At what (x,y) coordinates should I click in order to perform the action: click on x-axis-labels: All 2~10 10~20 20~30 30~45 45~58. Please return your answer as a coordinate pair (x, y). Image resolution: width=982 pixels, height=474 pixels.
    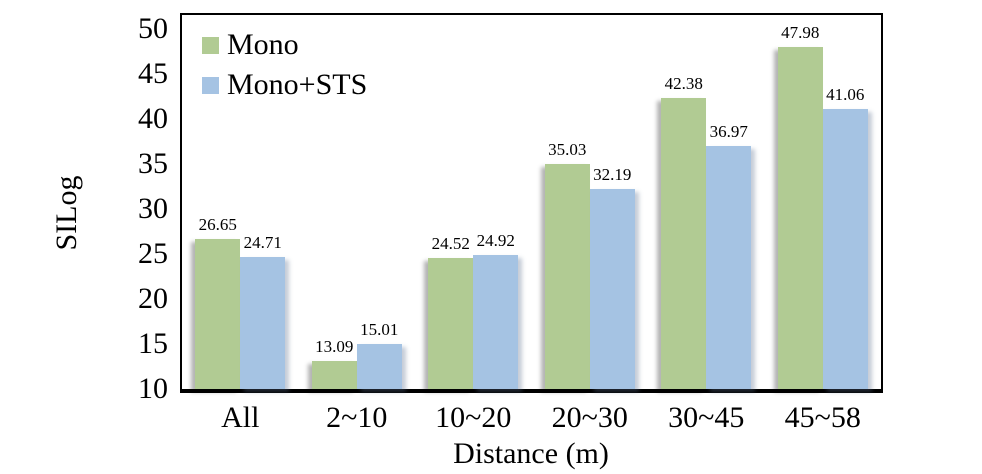
    Looking at the image, I should click on (531, 418).